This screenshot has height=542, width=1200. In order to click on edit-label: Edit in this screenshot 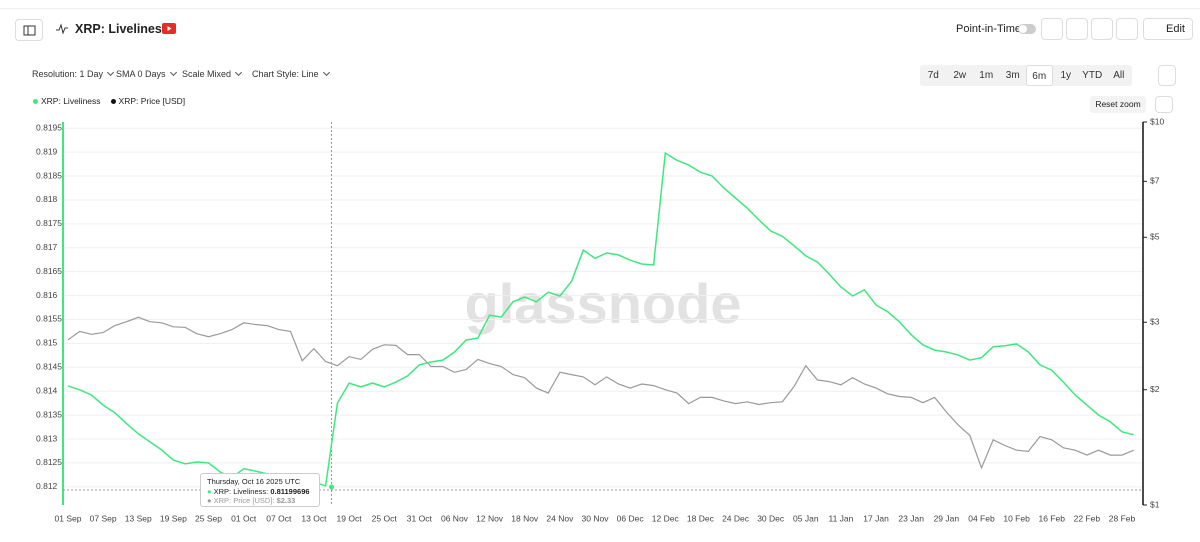, I will do `click(1175, 29)`.